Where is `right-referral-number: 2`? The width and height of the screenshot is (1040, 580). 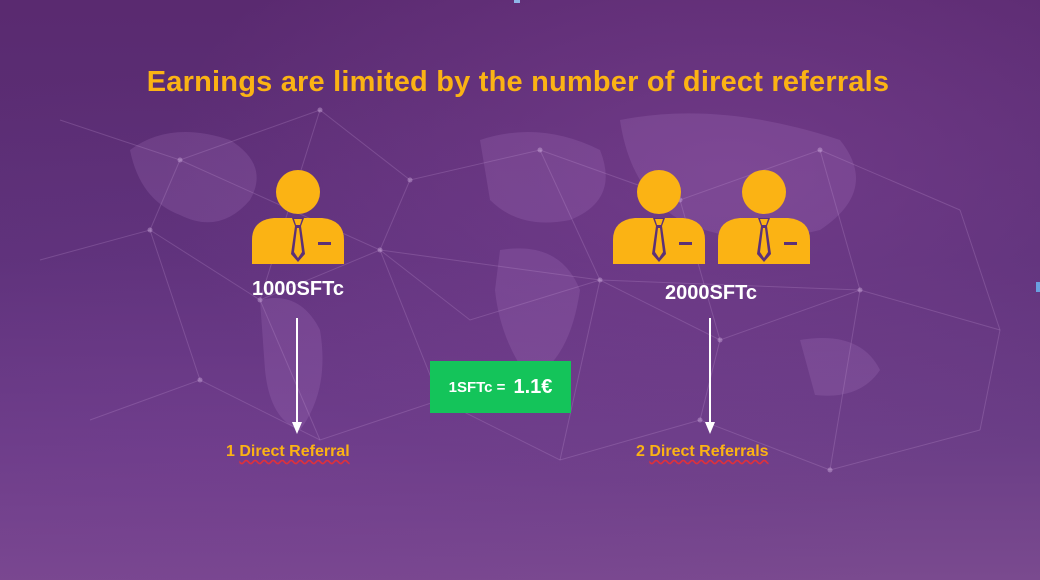
right-referral-number: 2 is located at coordinates (640, 451).